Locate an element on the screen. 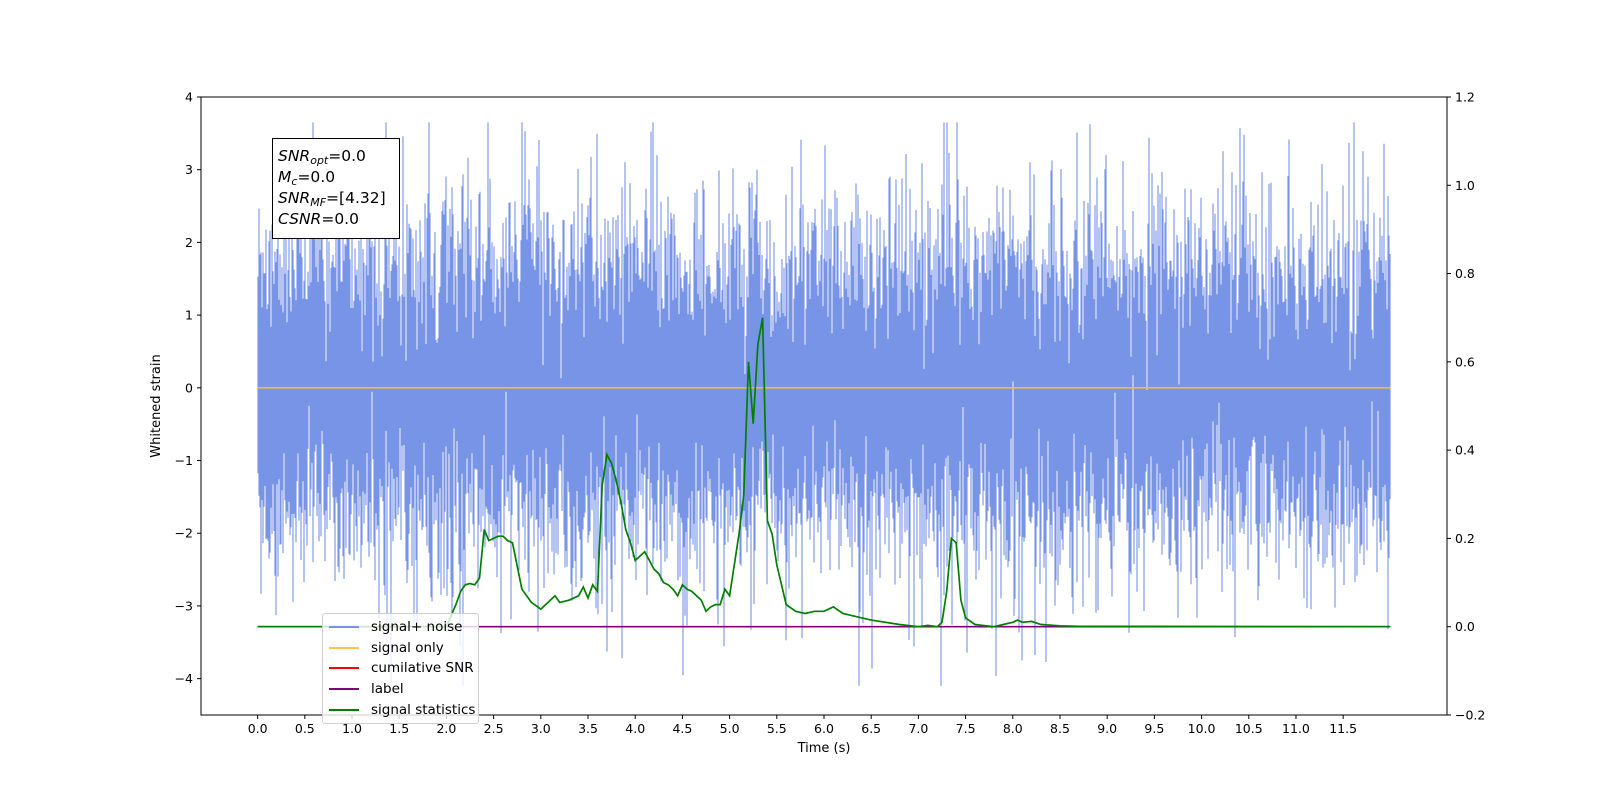  x-tick-label: 2.0 is located at coordinates (446, 728).